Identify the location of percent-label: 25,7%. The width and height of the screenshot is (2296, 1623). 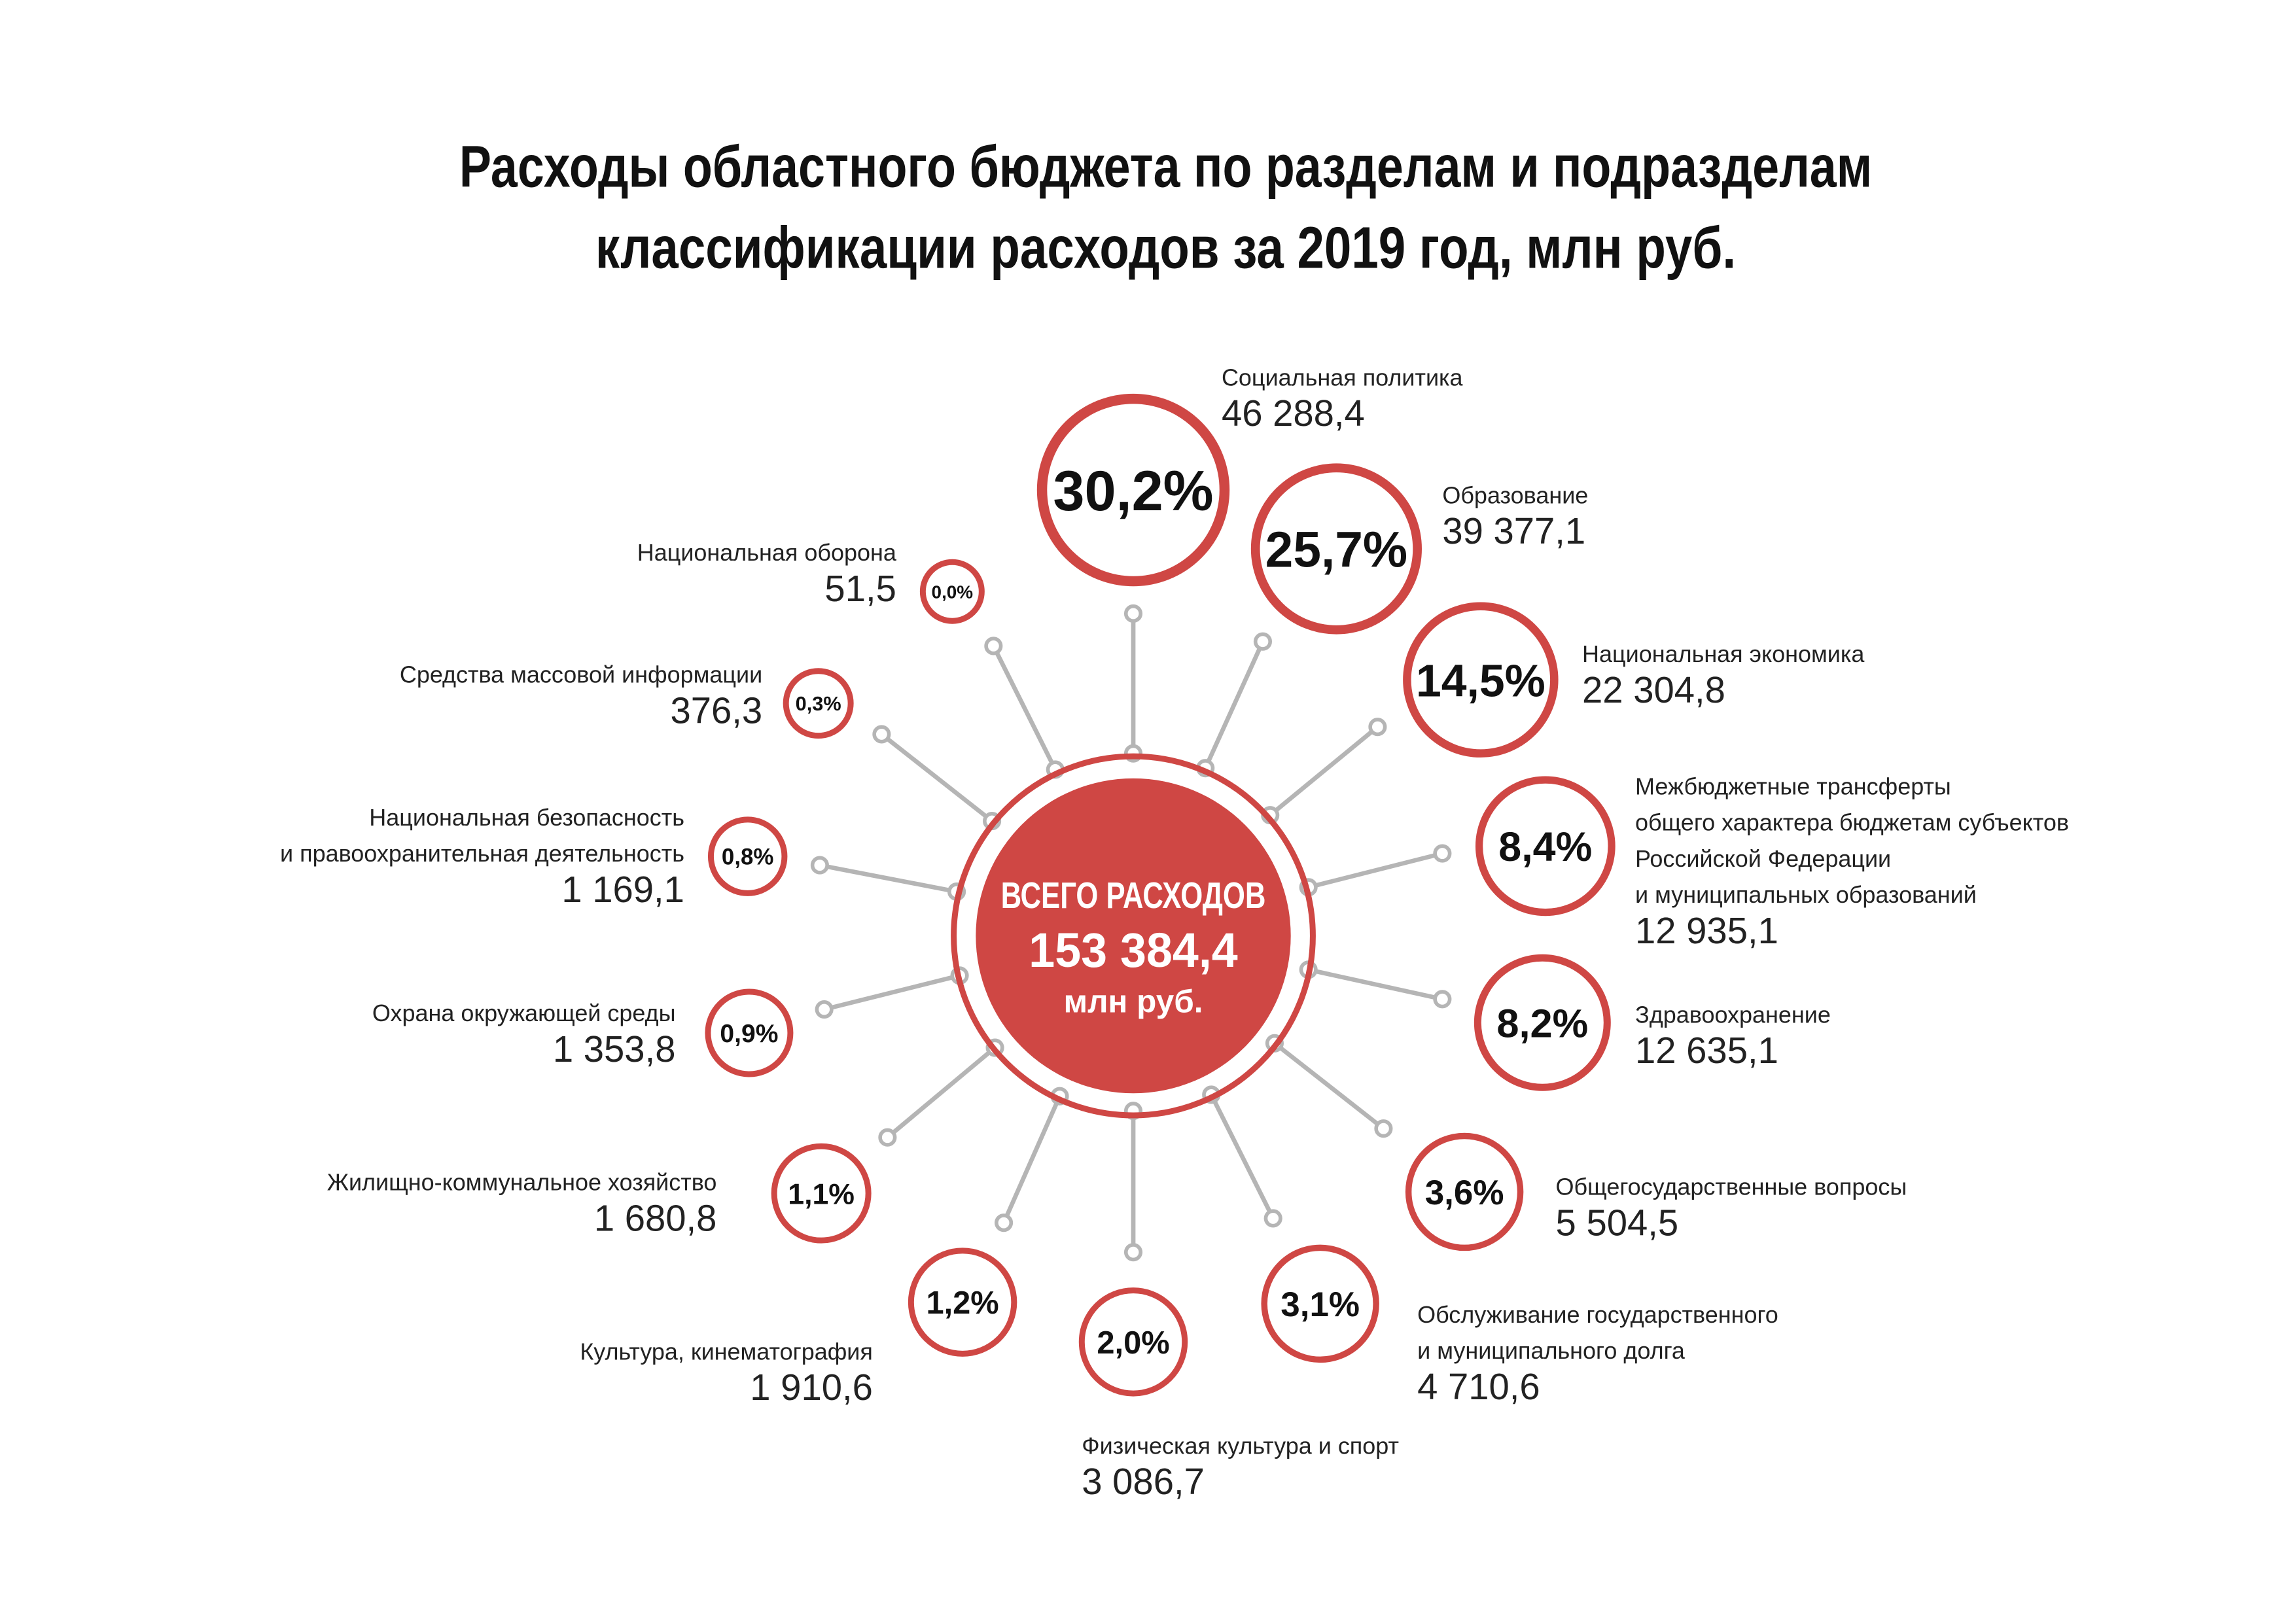
(1336, 550).